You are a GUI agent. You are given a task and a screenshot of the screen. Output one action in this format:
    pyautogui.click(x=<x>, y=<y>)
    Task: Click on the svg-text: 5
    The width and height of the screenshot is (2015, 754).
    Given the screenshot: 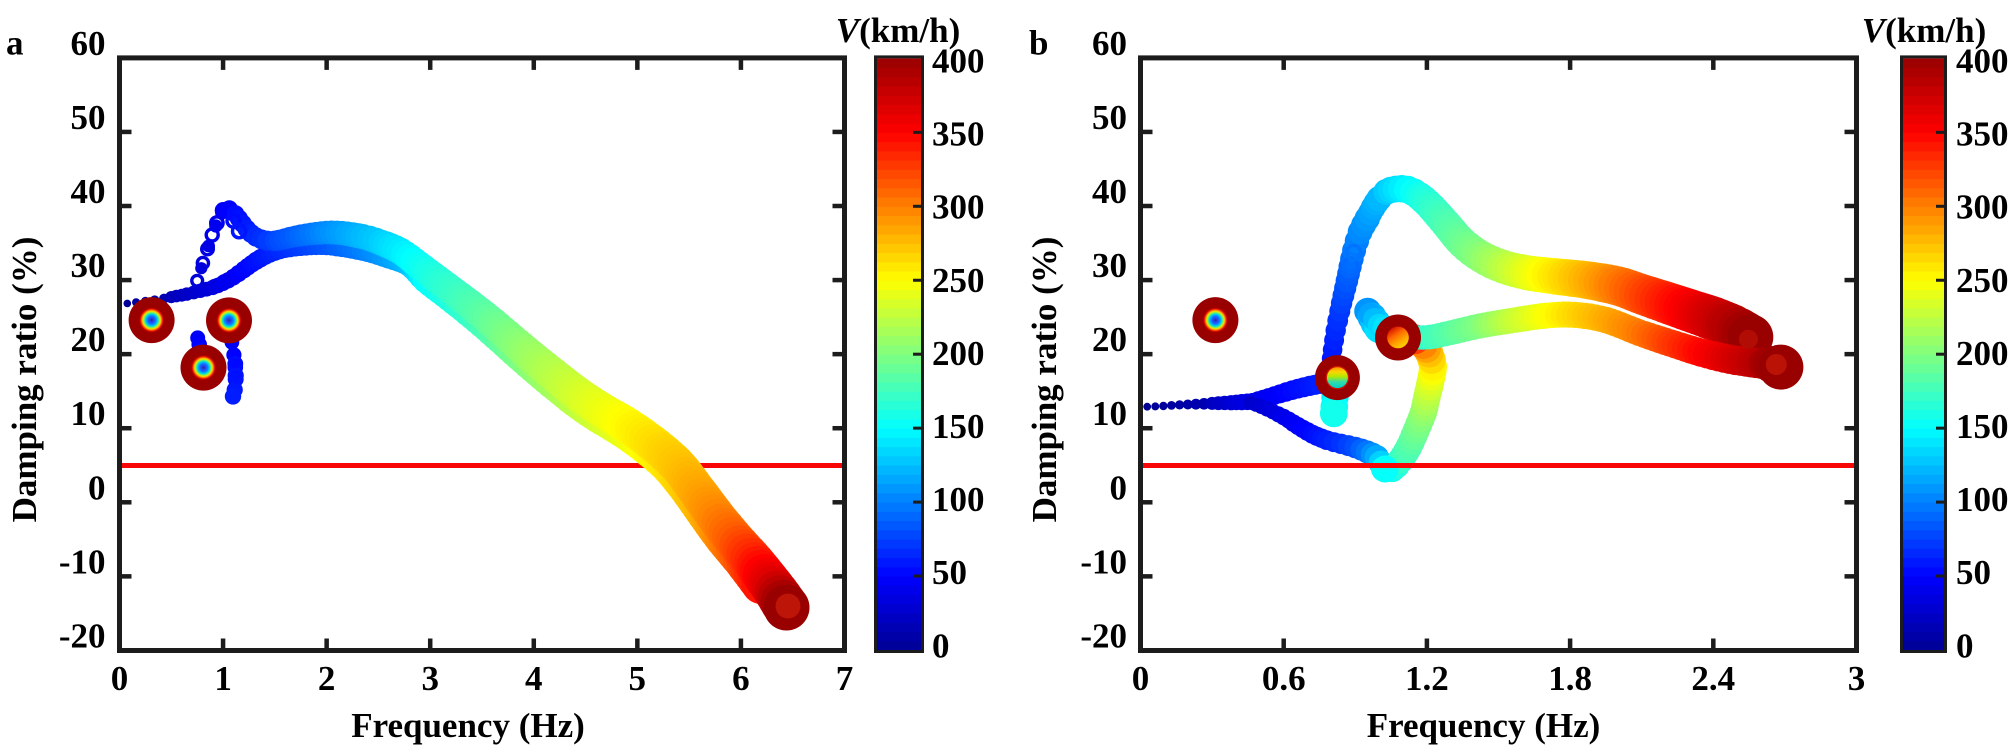 What is the action you would take?
    pyautogui.click(x=638, y=678)
    